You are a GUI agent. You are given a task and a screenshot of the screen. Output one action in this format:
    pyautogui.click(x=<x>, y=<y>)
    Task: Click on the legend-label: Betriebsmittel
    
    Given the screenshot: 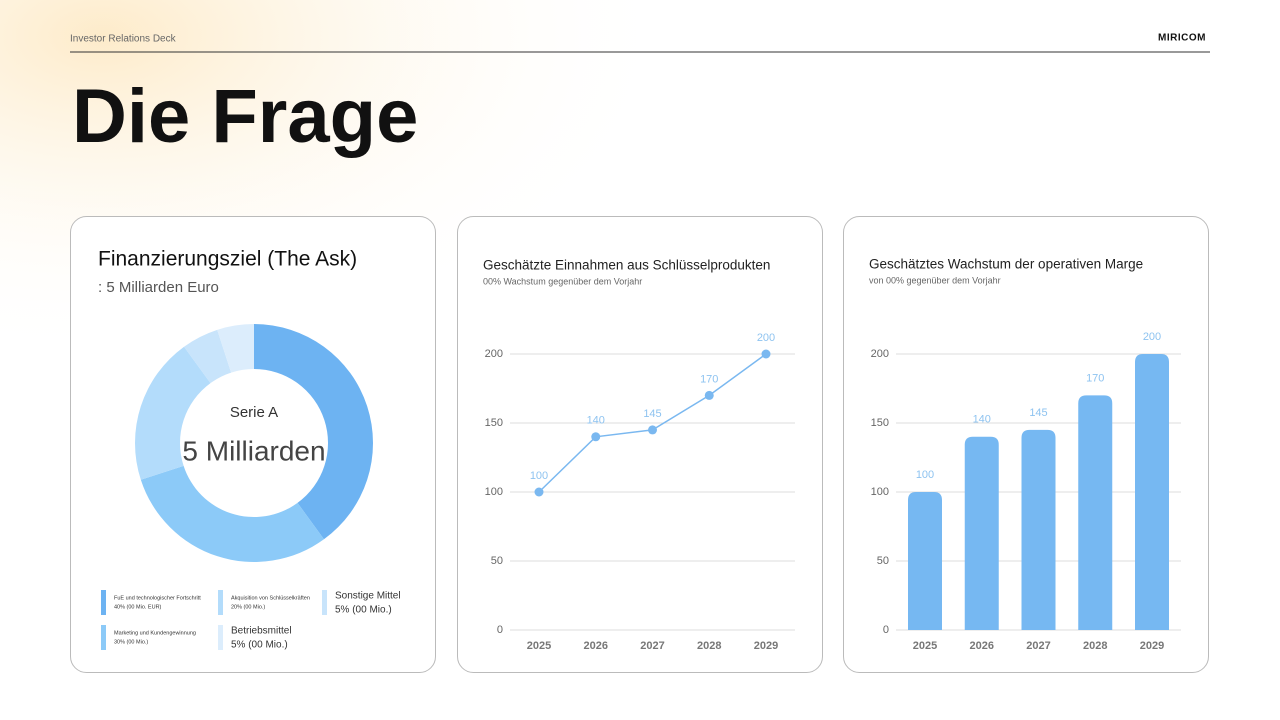 What is the action you would take?
    pyautogui.click(x=261, y=631)
    